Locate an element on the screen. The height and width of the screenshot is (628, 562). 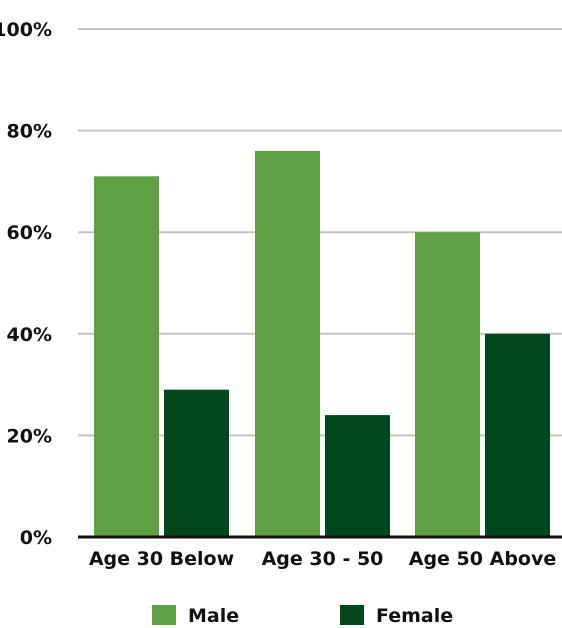
legend-swatch-female is located at coordinates (352, 615).